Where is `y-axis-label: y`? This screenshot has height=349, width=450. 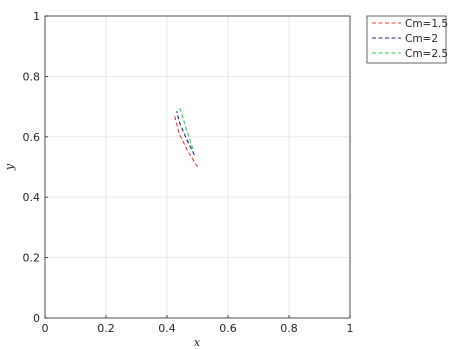 y-axis-label: y is located at coordinates (9, 167).